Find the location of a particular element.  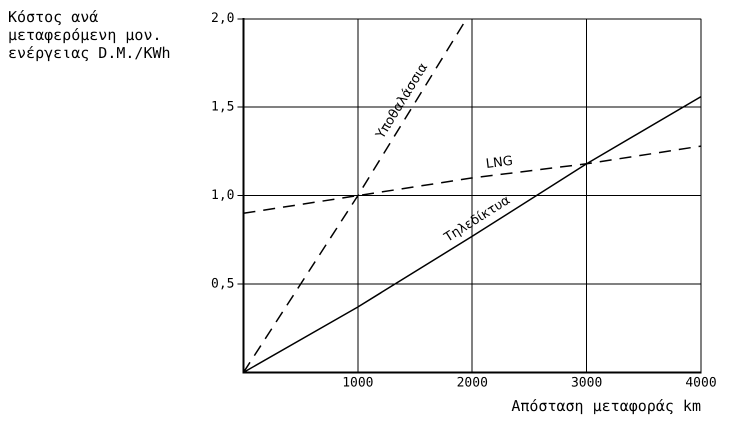

y-tick-label: 1,5 is located at coordinates (222, 107).